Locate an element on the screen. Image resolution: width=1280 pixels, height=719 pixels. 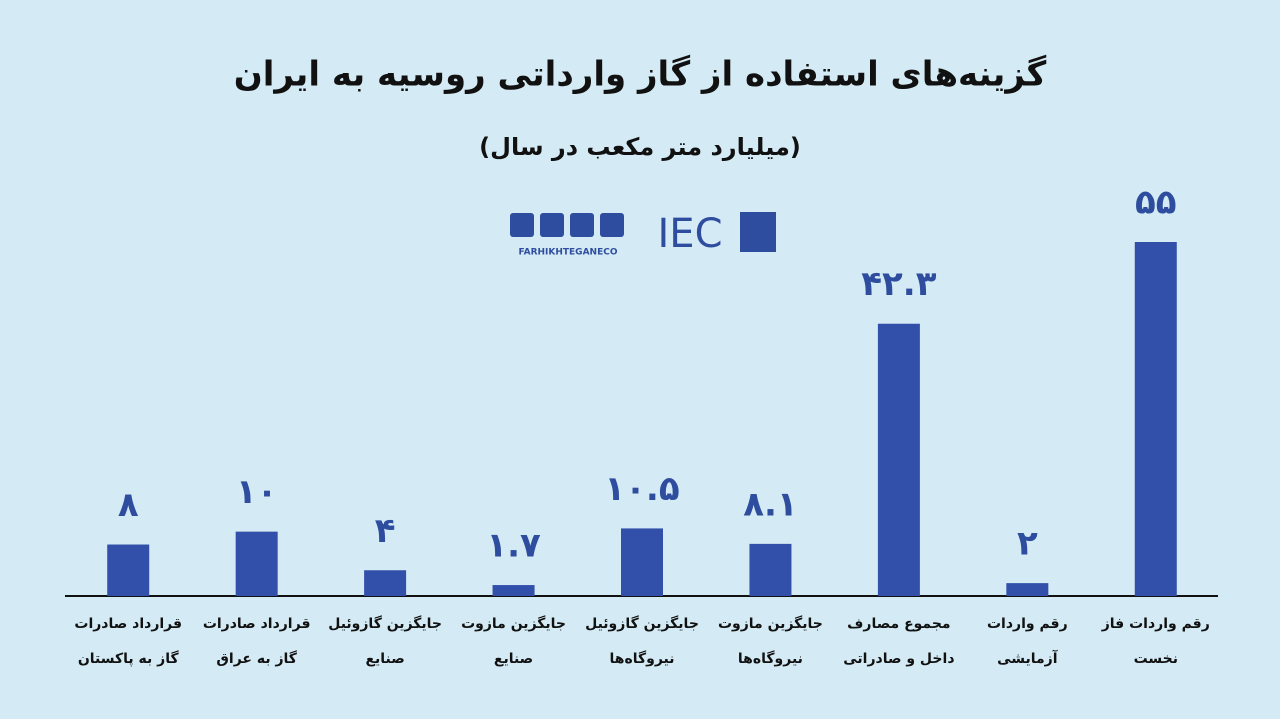
value-label: ۸ is located at coordinates (128, 505).